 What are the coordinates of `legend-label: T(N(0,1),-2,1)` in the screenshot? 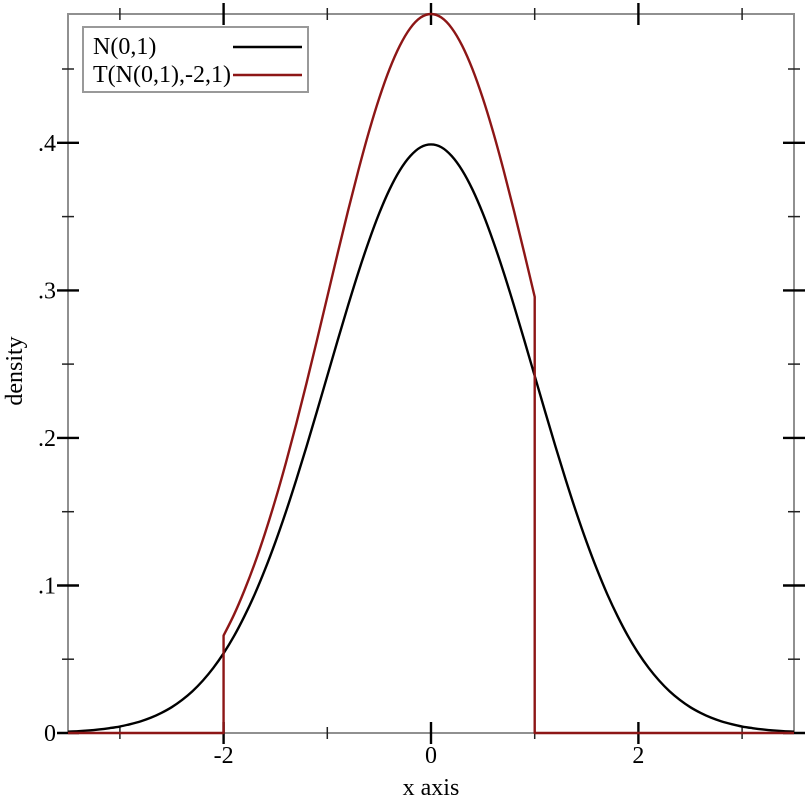 It's located at (162, 75).